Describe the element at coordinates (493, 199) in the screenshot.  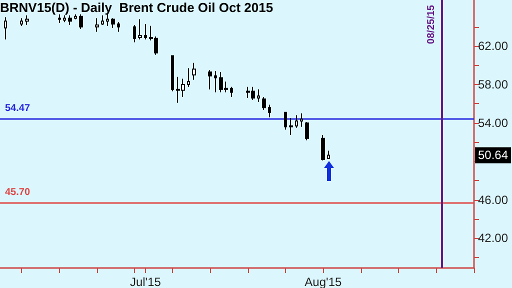
I see `y-tick-label: 46.00` at that location.